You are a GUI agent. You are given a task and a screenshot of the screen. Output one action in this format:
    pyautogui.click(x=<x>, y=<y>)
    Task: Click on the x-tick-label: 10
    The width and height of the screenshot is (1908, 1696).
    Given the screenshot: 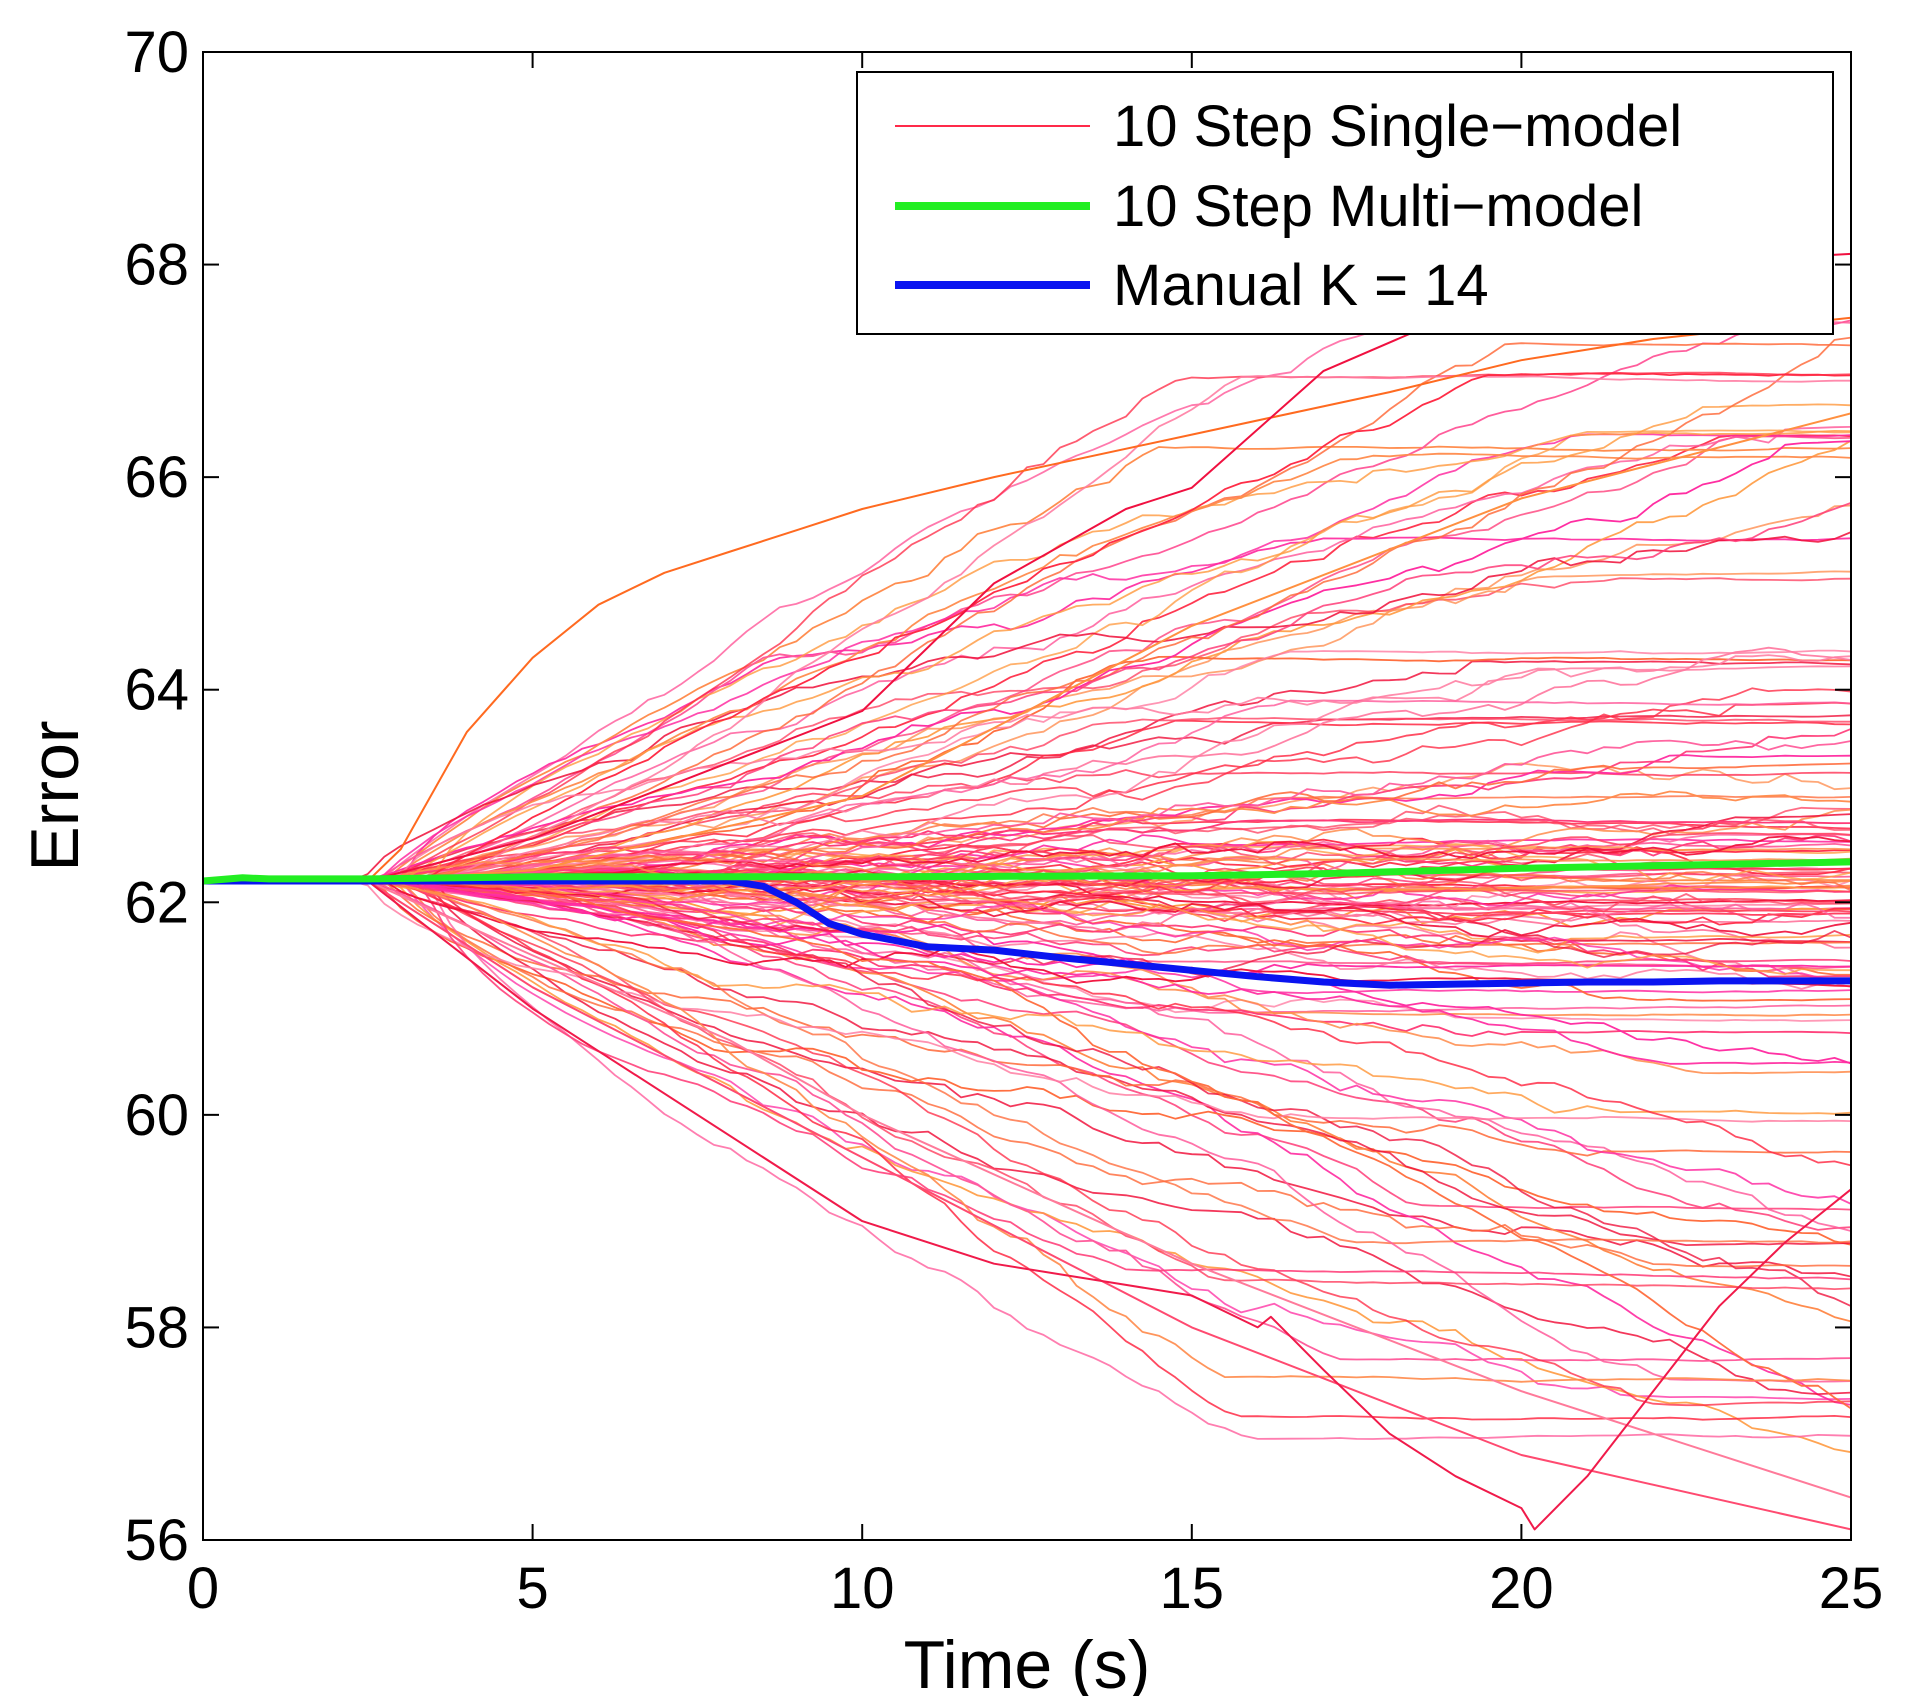 What is the action you would take?
    pyautogui.click(x=862, y=1588)
    